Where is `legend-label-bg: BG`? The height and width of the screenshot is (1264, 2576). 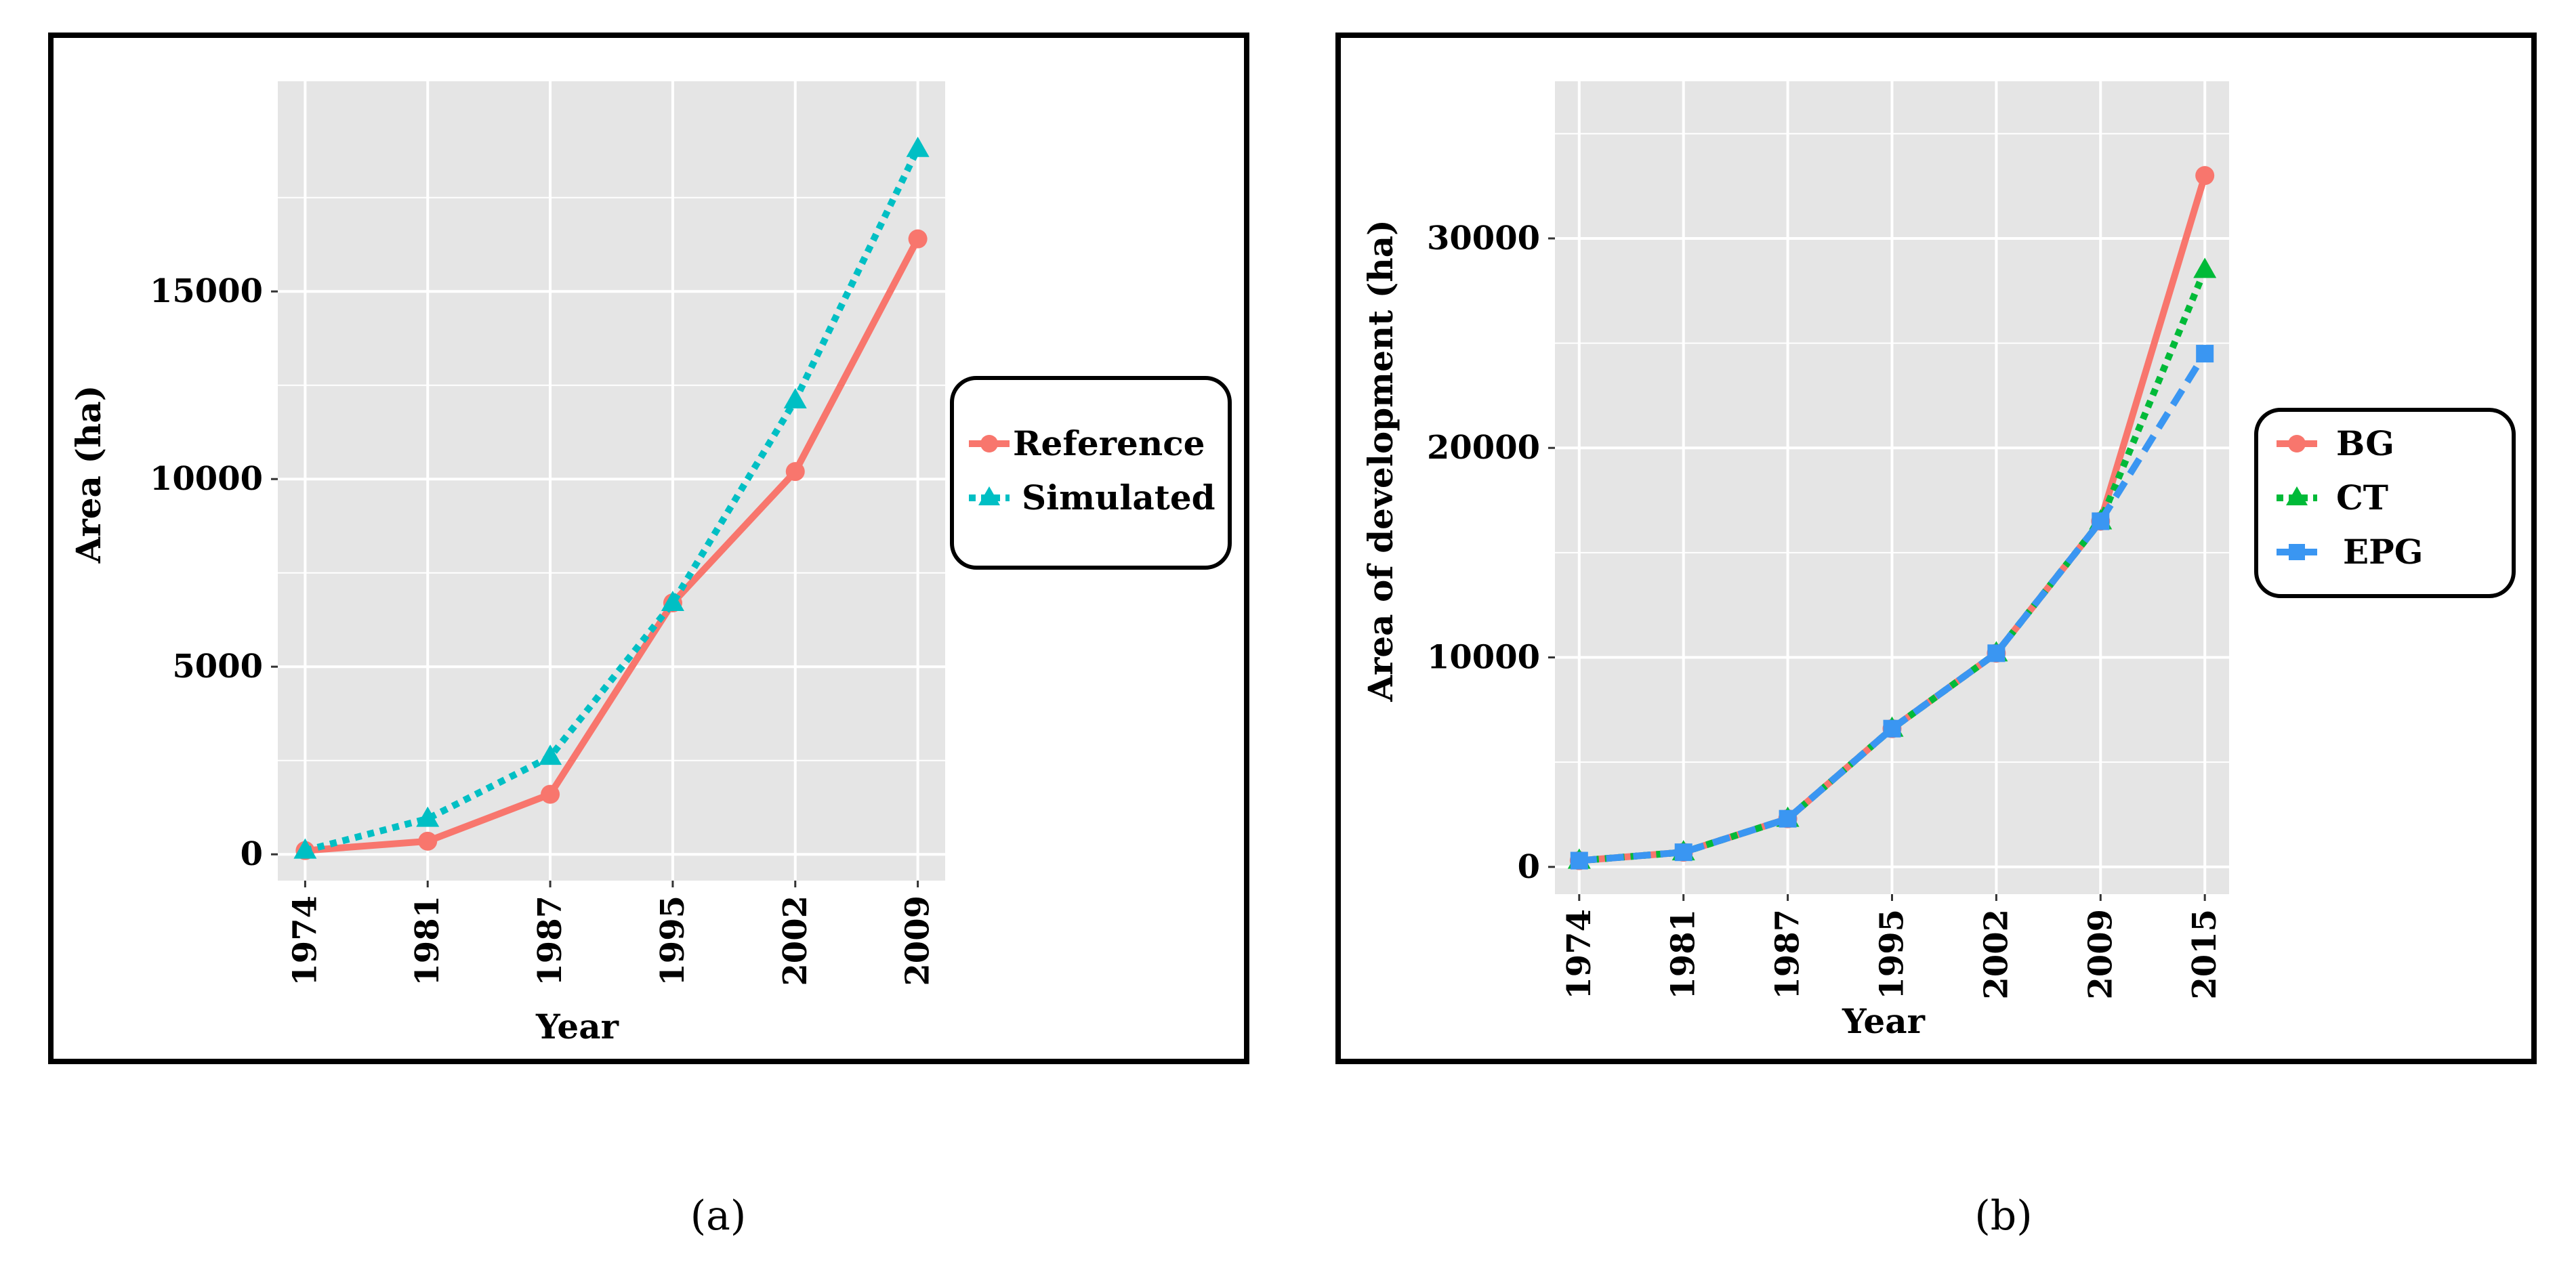 legend-label-bg: BG is located at coordinates (2365, 443).